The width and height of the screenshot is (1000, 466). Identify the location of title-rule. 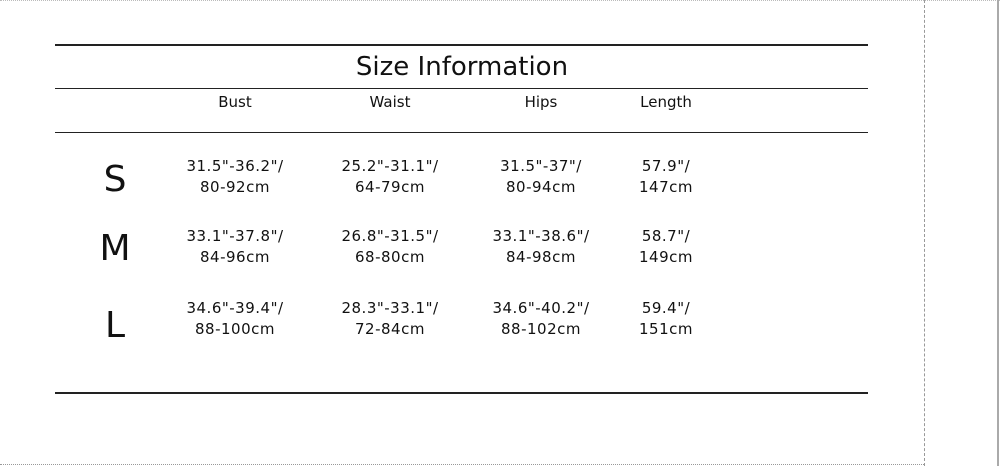
(461, 88).